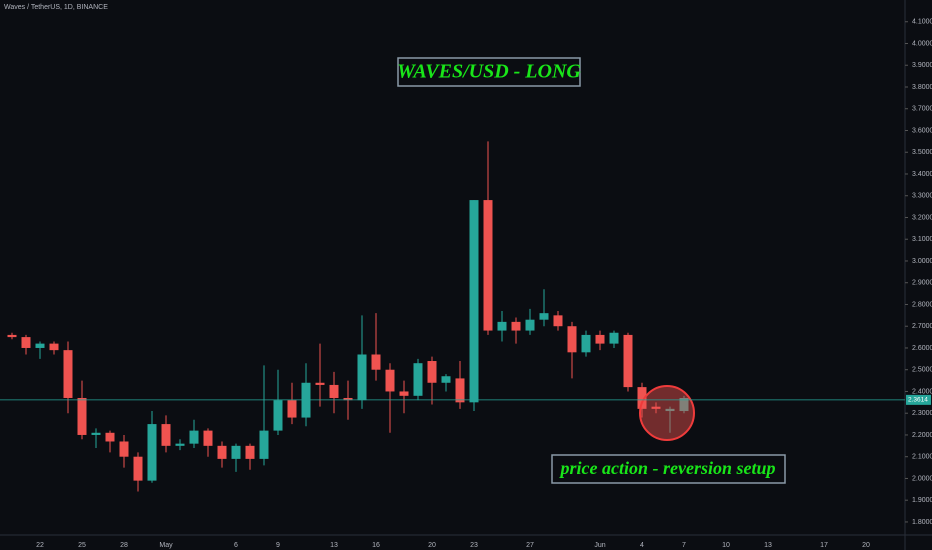 This screenshot has height=550, width=932. Describe the element at coordinates (124, 545) in the screenshot. I see `x-tick-label: 28` at that location.